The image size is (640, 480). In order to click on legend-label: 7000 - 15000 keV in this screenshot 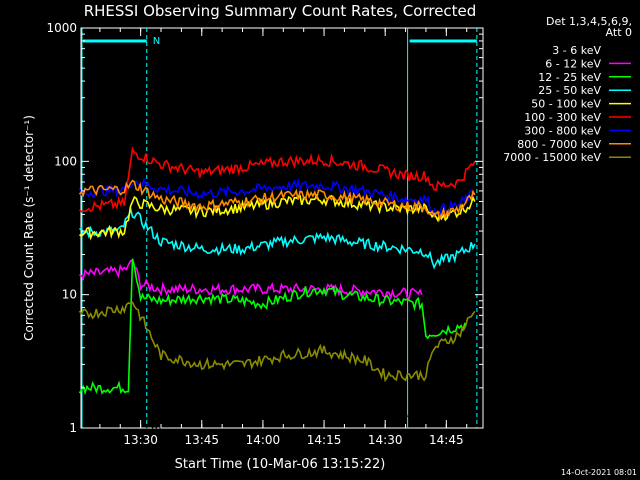, I will do `click(552, 157)`.